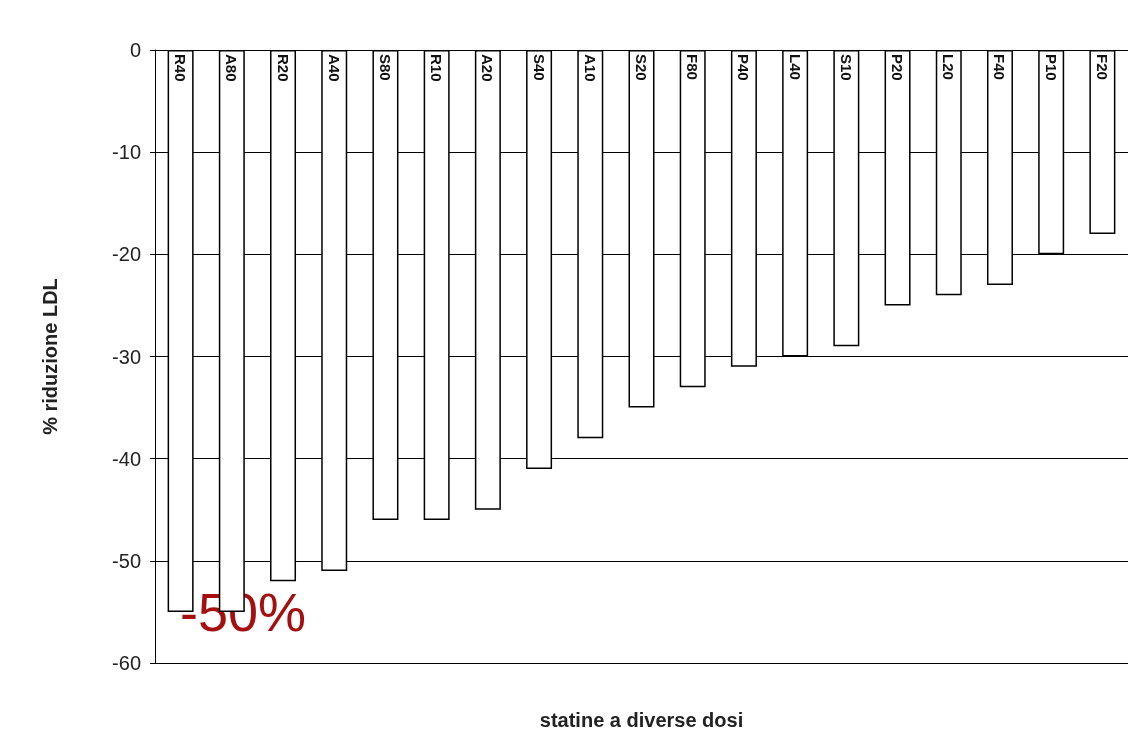 The height and width of the screenshot is (749, 1132). I want to click on x-tick-label: P10, so click(1051, 67).